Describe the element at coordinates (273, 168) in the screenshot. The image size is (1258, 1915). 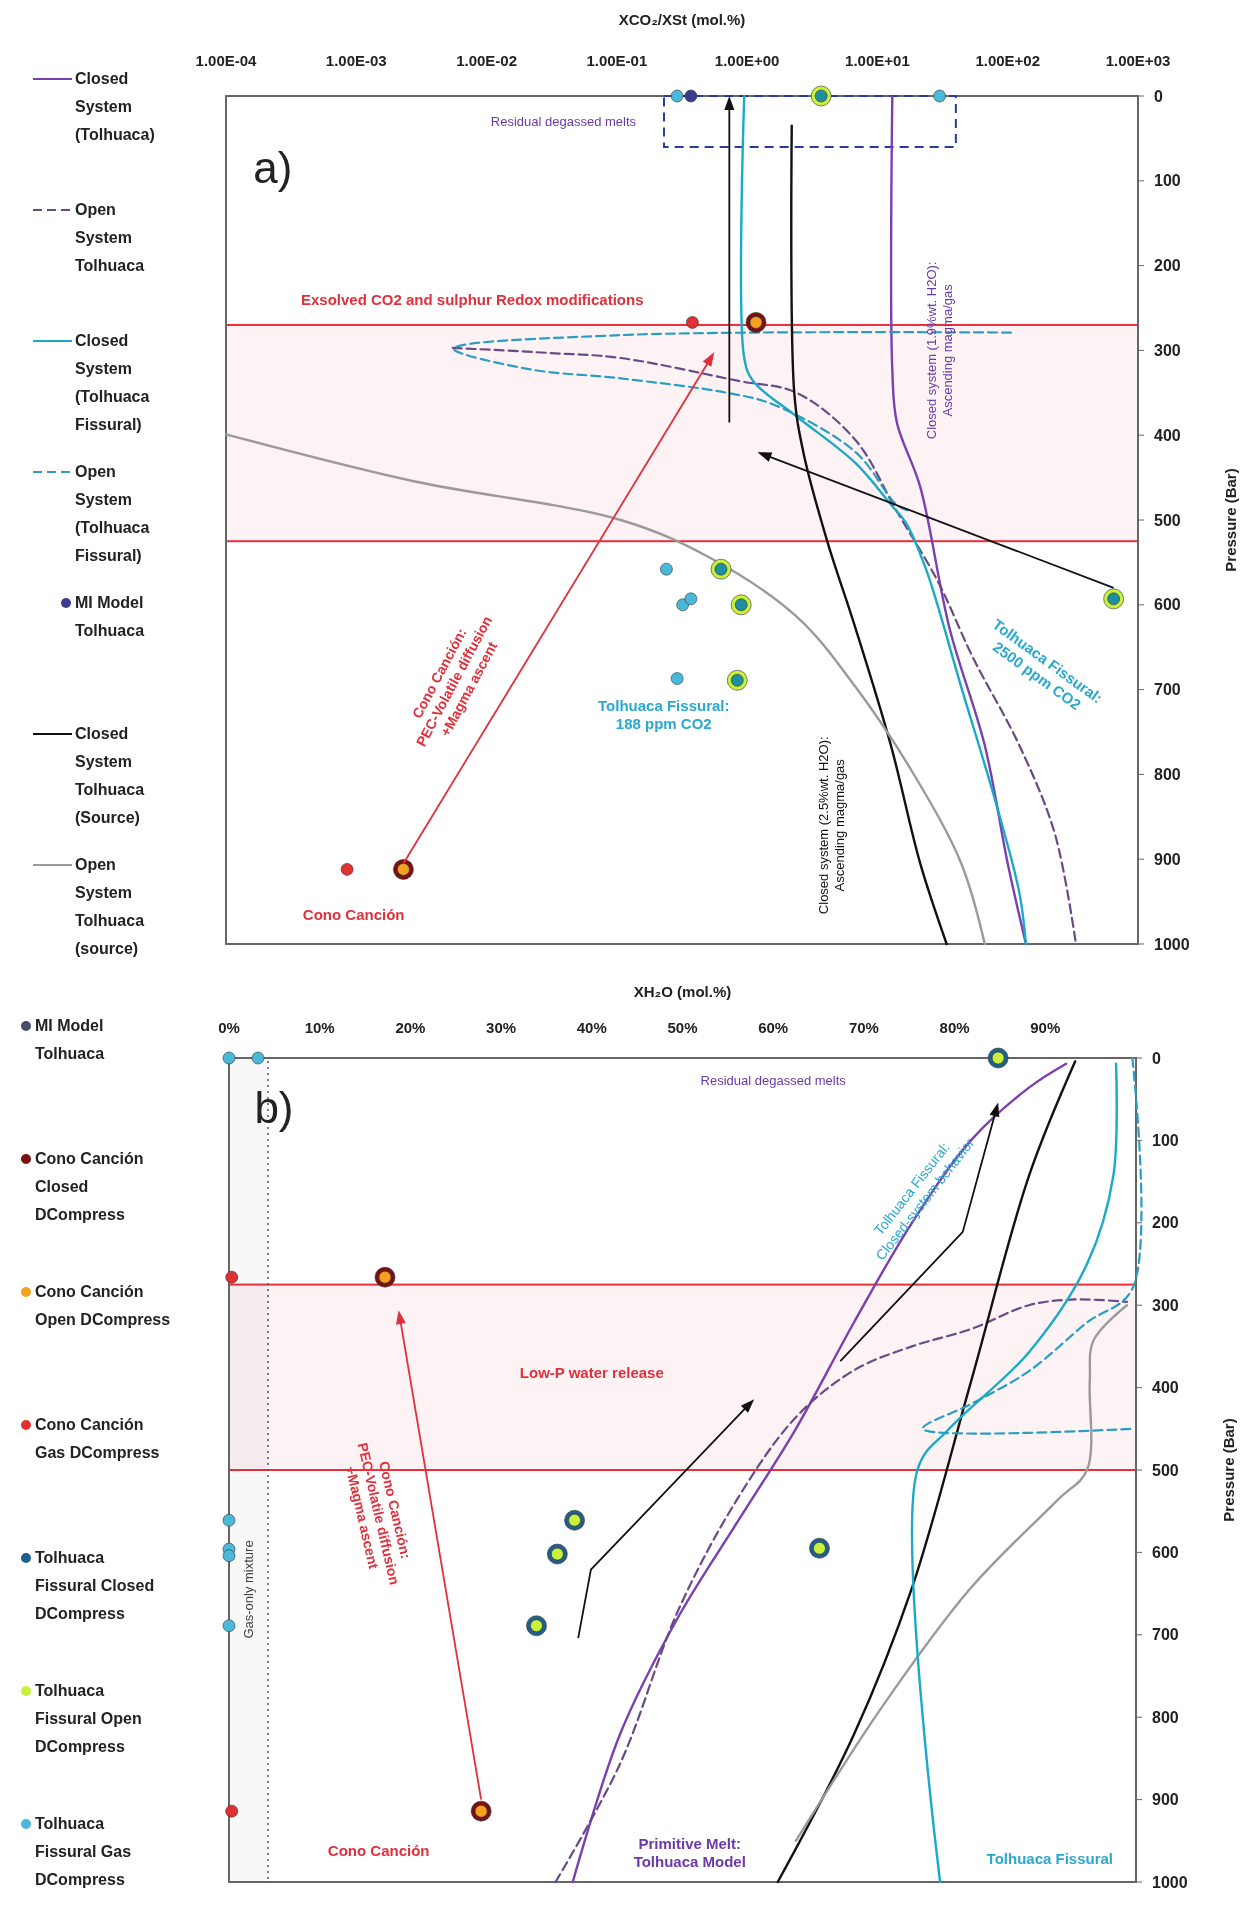
I see `annotation: a)` at that location.